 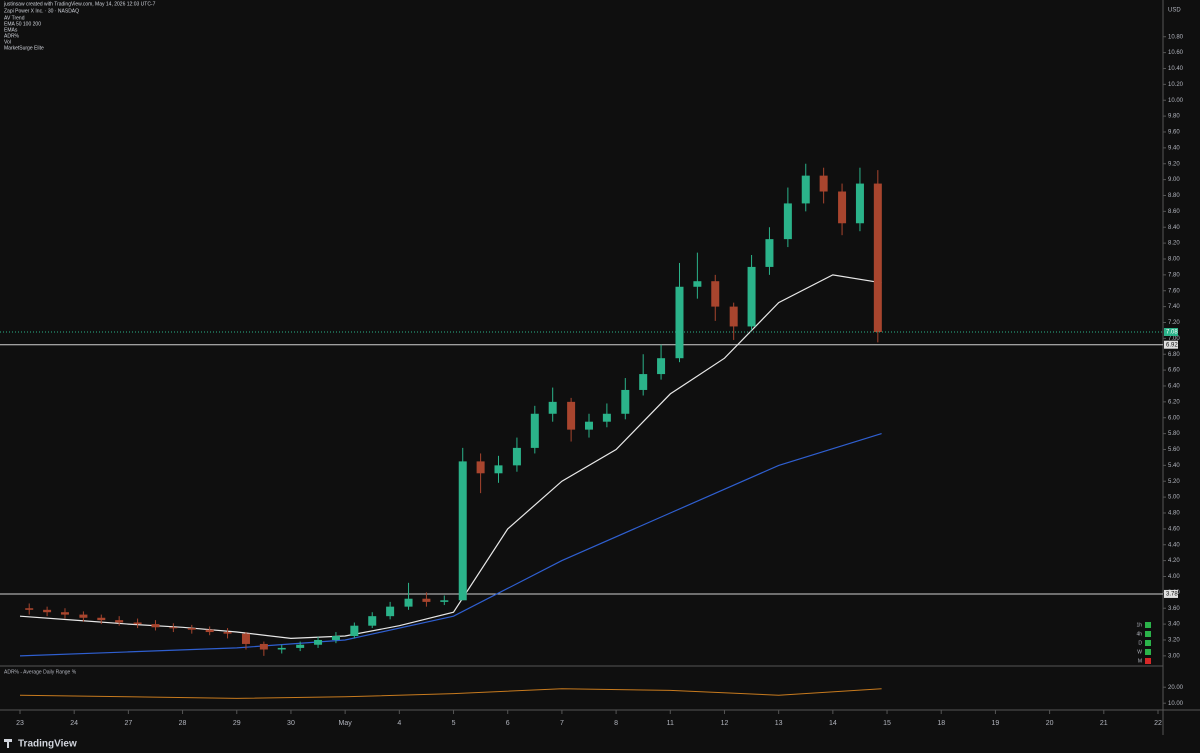 I want to click on x-tick-label: 7, so click(x=562, y=723).